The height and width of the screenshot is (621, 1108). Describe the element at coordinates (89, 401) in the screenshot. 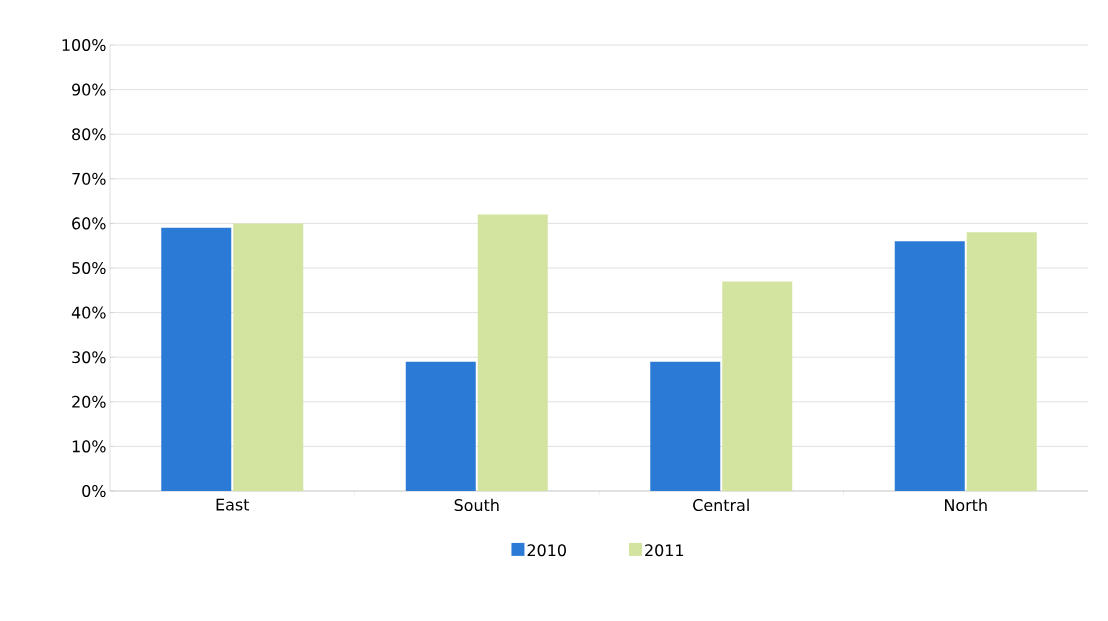

I see `y-tick-label: 20%` at that location.